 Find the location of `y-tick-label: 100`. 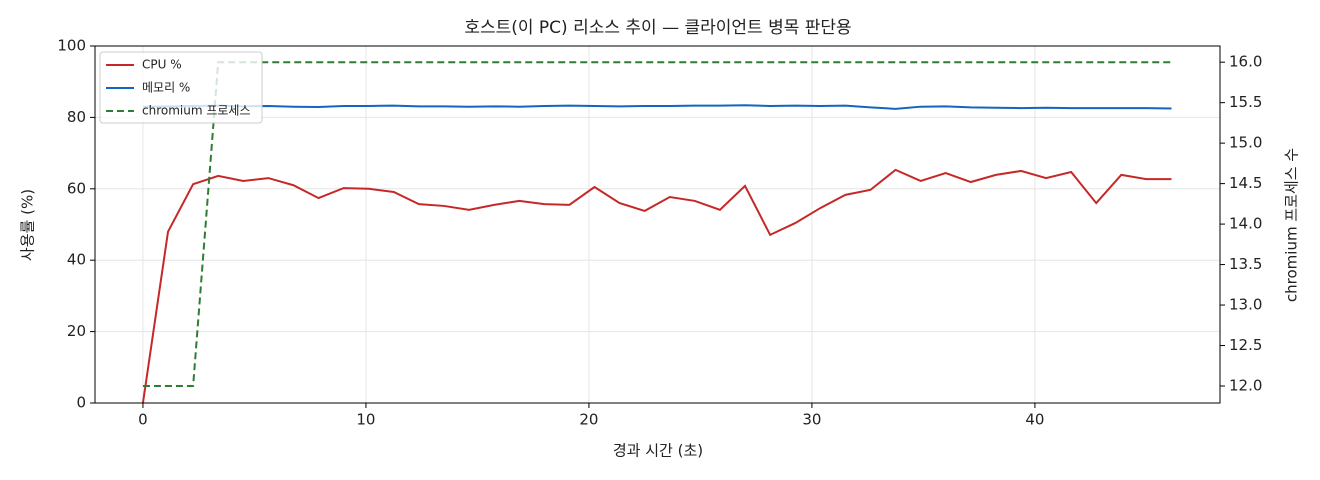

y-tick-label: 100 is located at coordinates (71, 46).